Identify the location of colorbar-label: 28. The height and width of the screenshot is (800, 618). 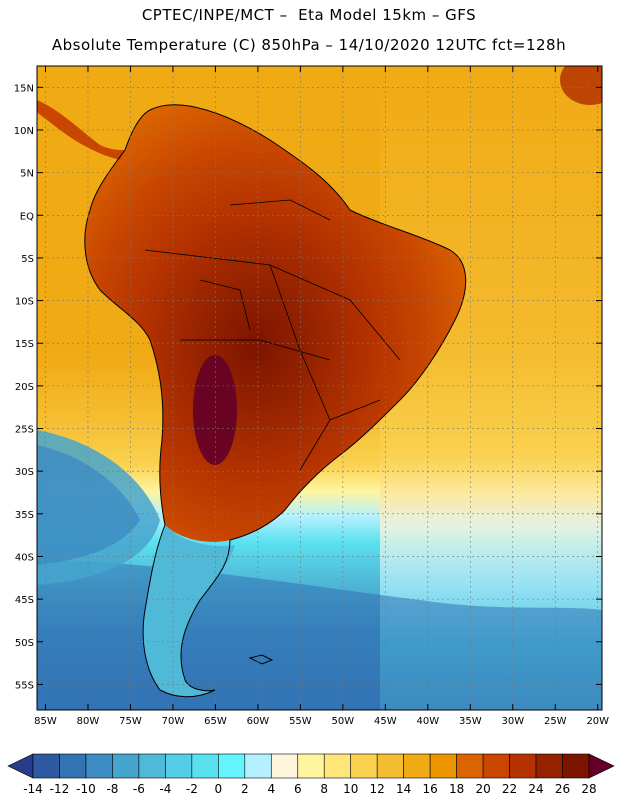
(588, 789).